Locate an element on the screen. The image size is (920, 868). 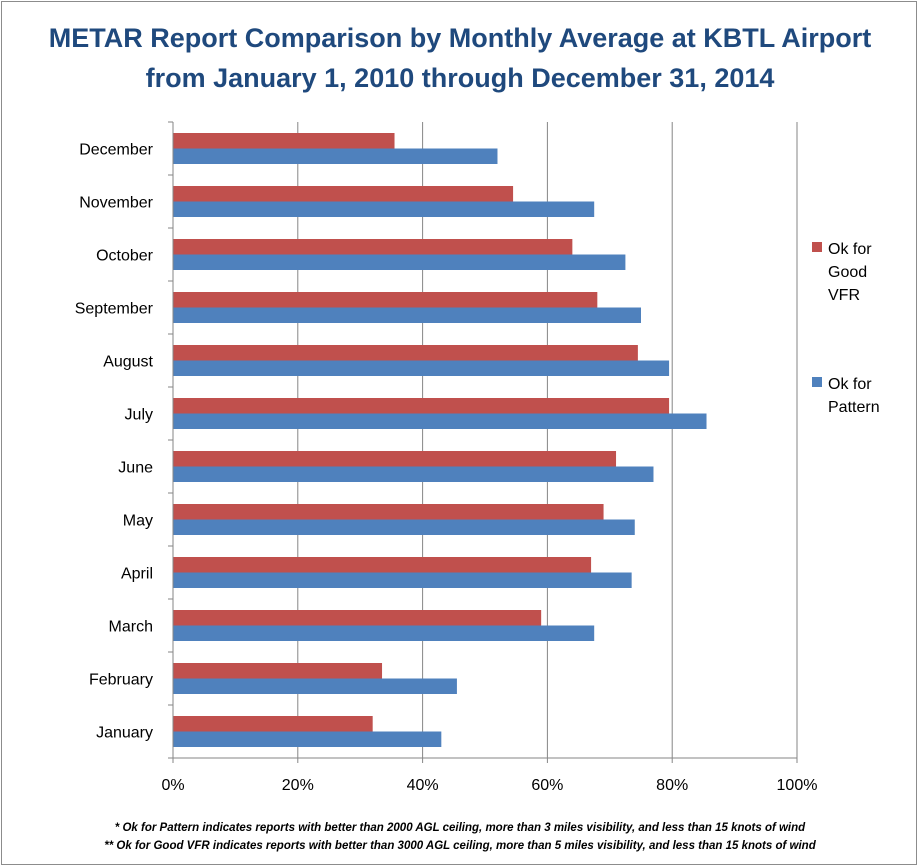
bar-ok-for-pattern-june is located at coordinates (413, 474).